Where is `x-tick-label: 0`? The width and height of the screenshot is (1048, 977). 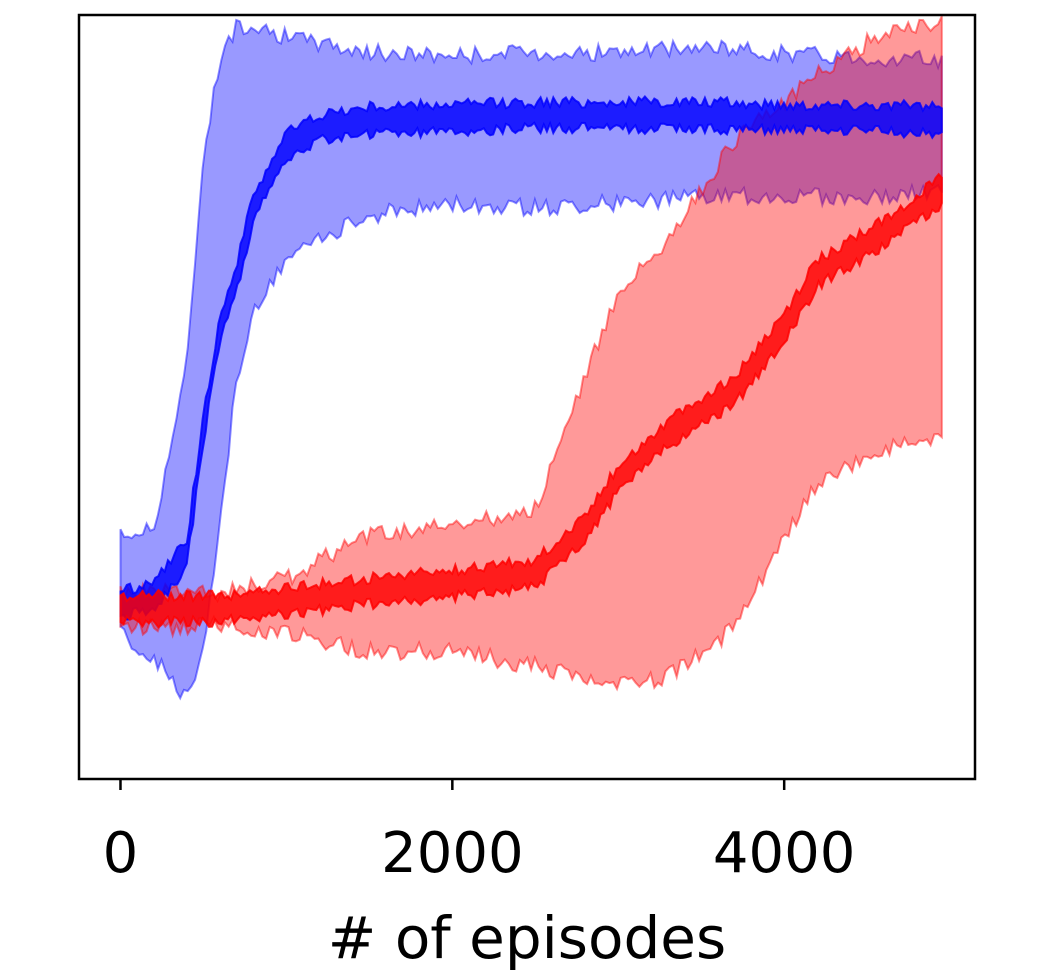 x-tick-label: 0 is located at coordinates (121, 853).